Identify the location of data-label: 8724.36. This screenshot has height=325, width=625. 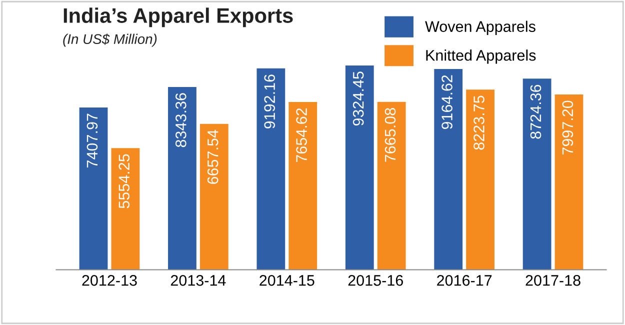
(536, 111).